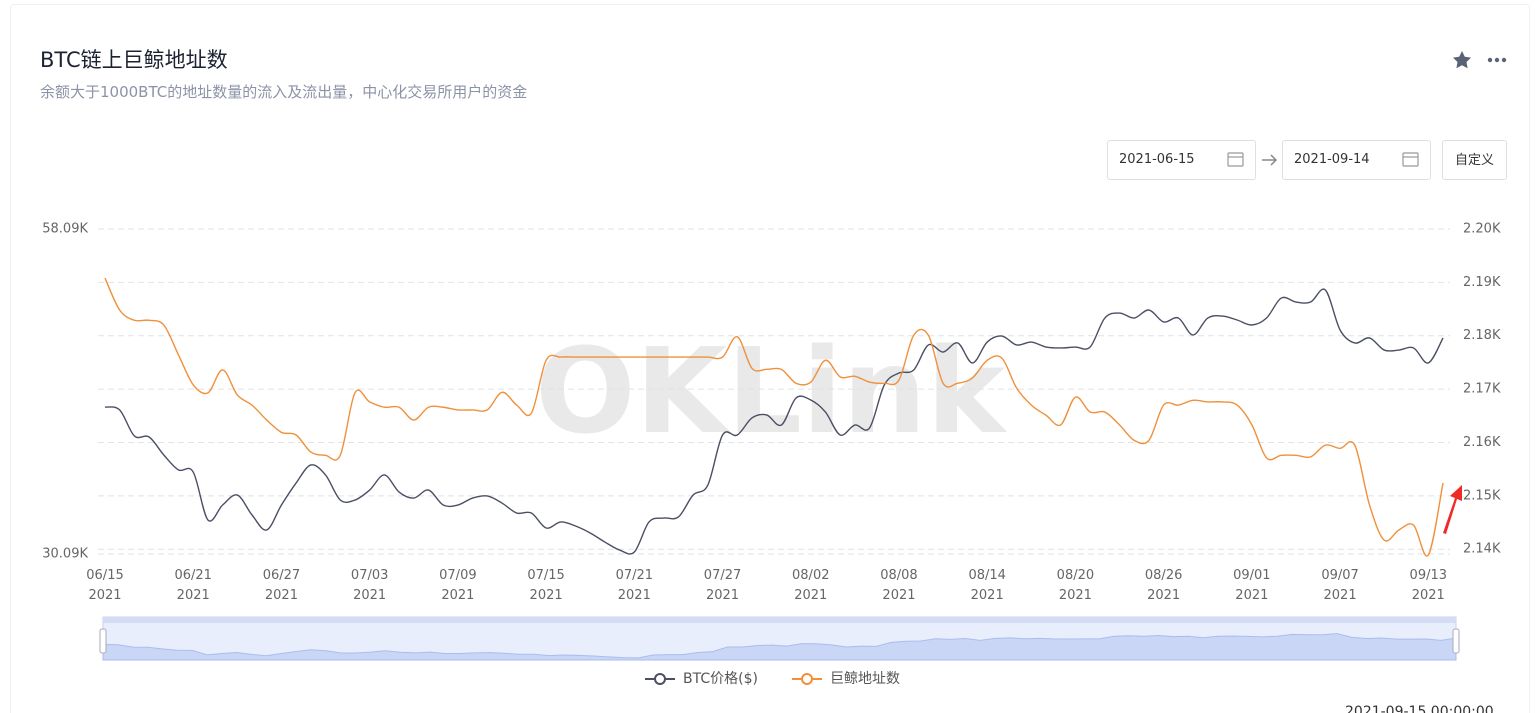  Describe the element at coordinates (1323, 159) in the screenshot. I see `date-icon` at that location.